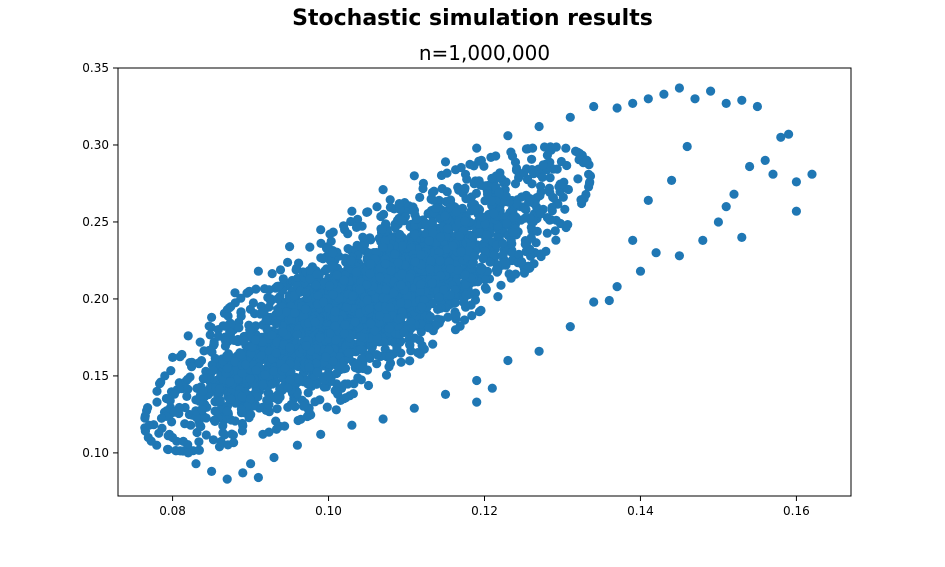  What do you see at coordinates (484, 53) in the screenshot?
I see `chart-title: n=1,000,000` at bounding box center [484, 53].